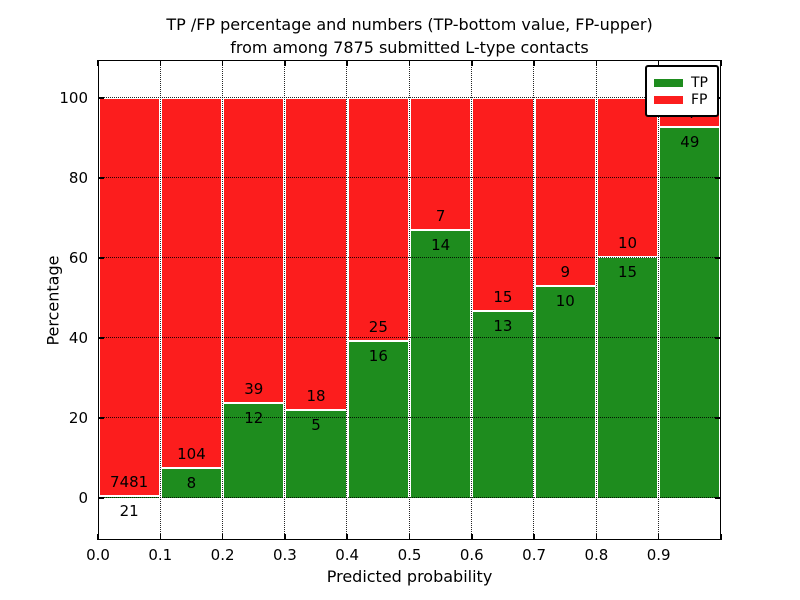 This screenshot has height=600, width=800. Describe the element at coordinates (129, 510) in the screenshot. I see `tp-count-label: 21` at that location.